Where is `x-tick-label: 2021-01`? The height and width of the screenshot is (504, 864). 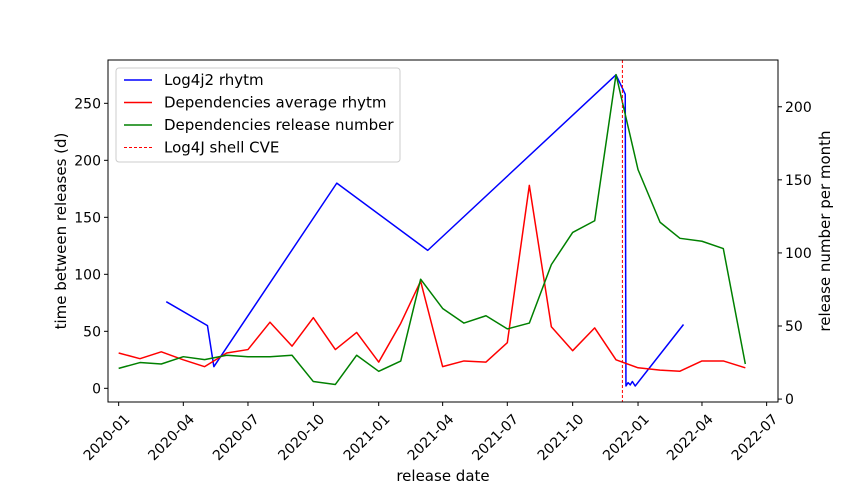 x-tick-label: 2021-01 is located at coordinates (367, 437).